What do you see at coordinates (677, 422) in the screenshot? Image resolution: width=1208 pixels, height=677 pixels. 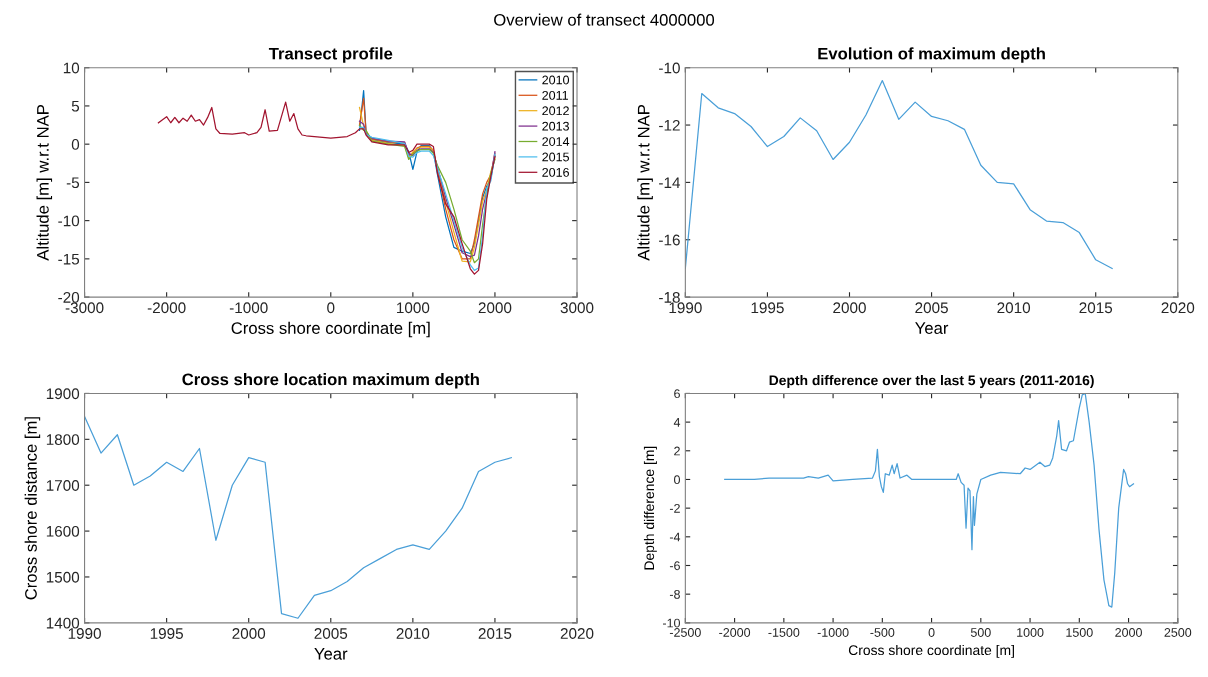 I see `y-tick-label: 4` at bounding box center [677, 422].